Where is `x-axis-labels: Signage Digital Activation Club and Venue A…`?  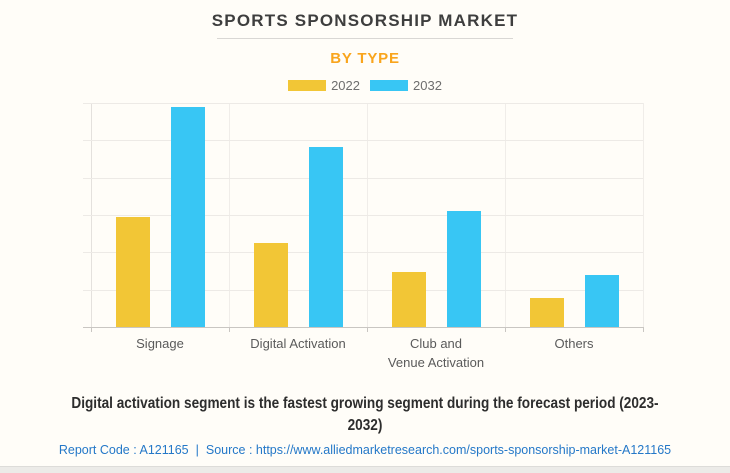 x-axis-labels: Signage Digital Activation Club and Venue A… is located at coordinates (367, 353).